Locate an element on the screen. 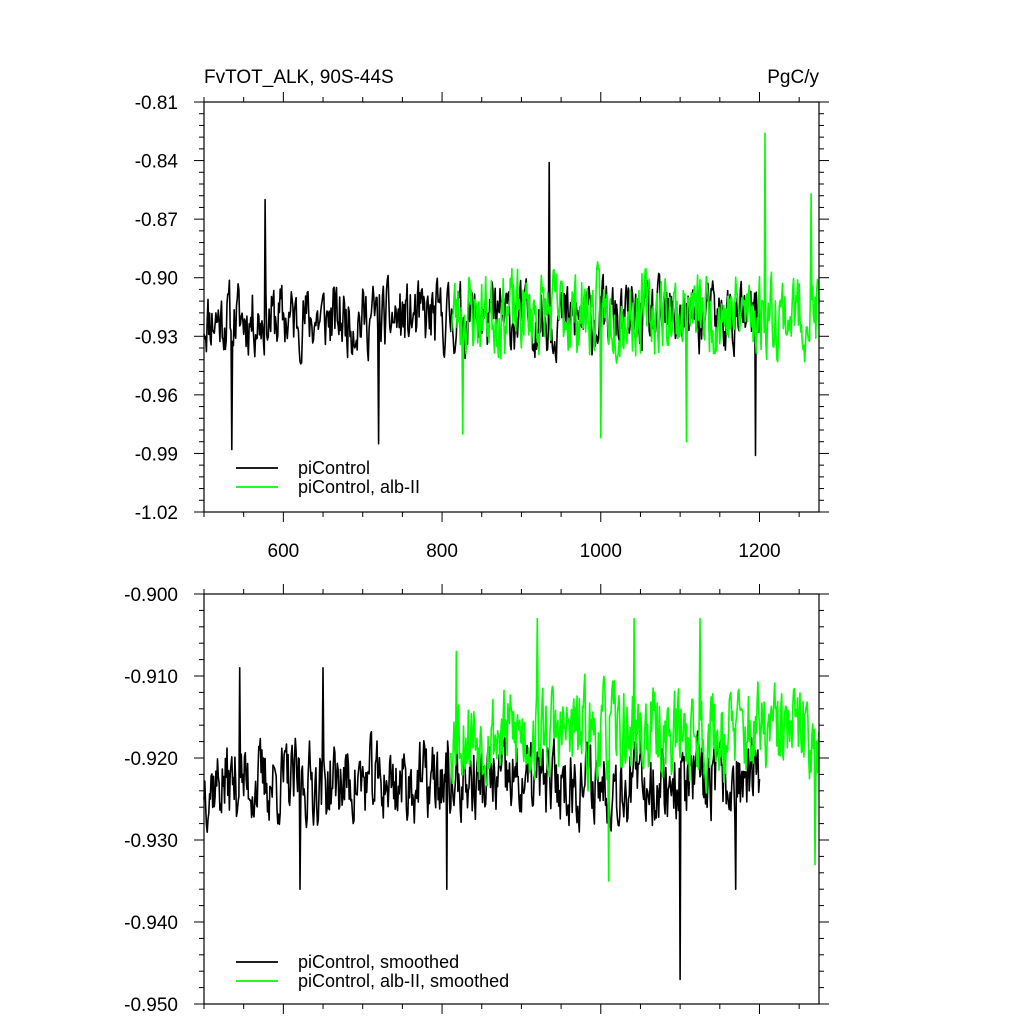  top-xtick-label: 1200 is located at coordinates (759, 551).